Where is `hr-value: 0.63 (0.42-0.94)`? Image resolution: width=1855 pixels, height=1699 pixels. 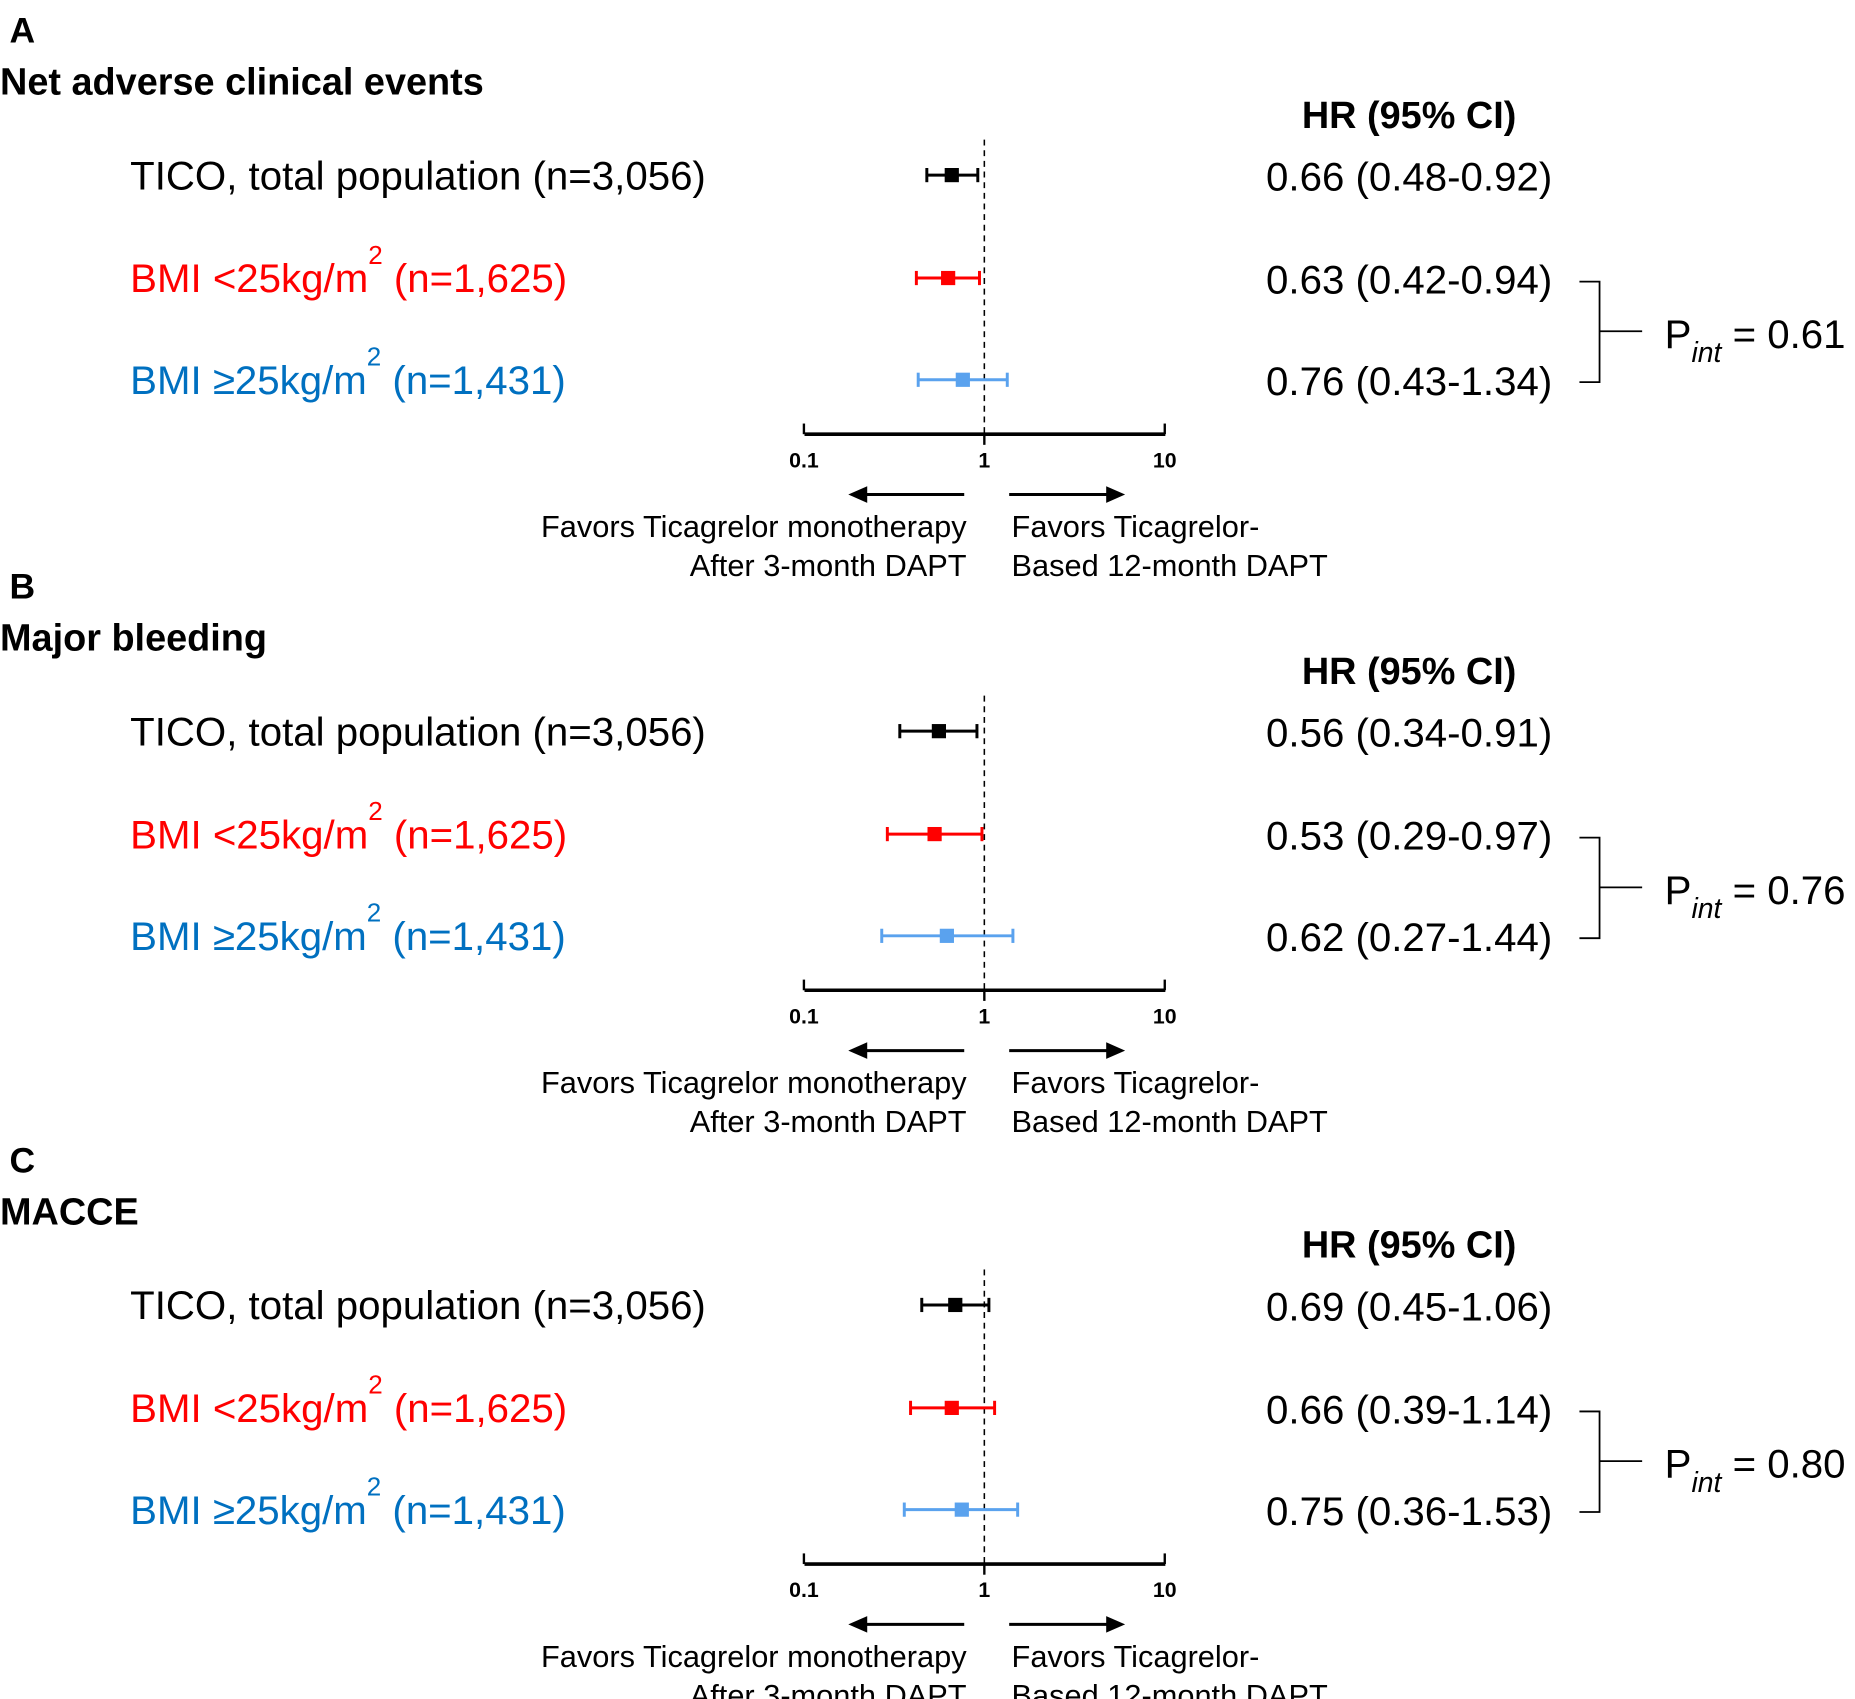 hr-value: 0.63 (0.42-0.94) is located at coordinates (1409, 279).